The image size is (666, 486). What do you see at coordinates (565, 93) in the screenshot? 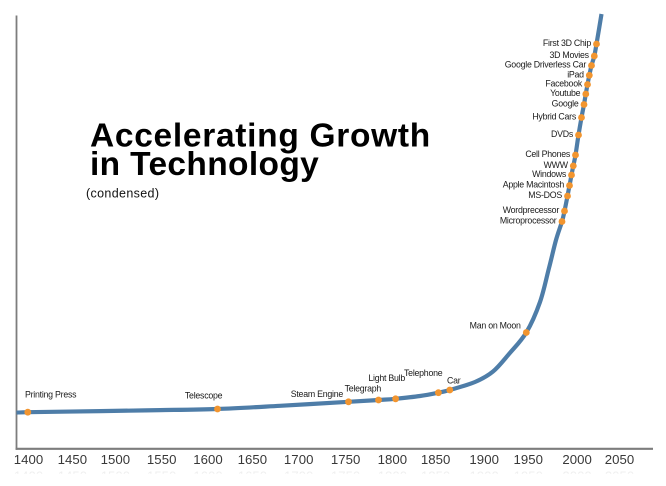
I see `svg-text: Youtube` at bounding box center [565, 93].